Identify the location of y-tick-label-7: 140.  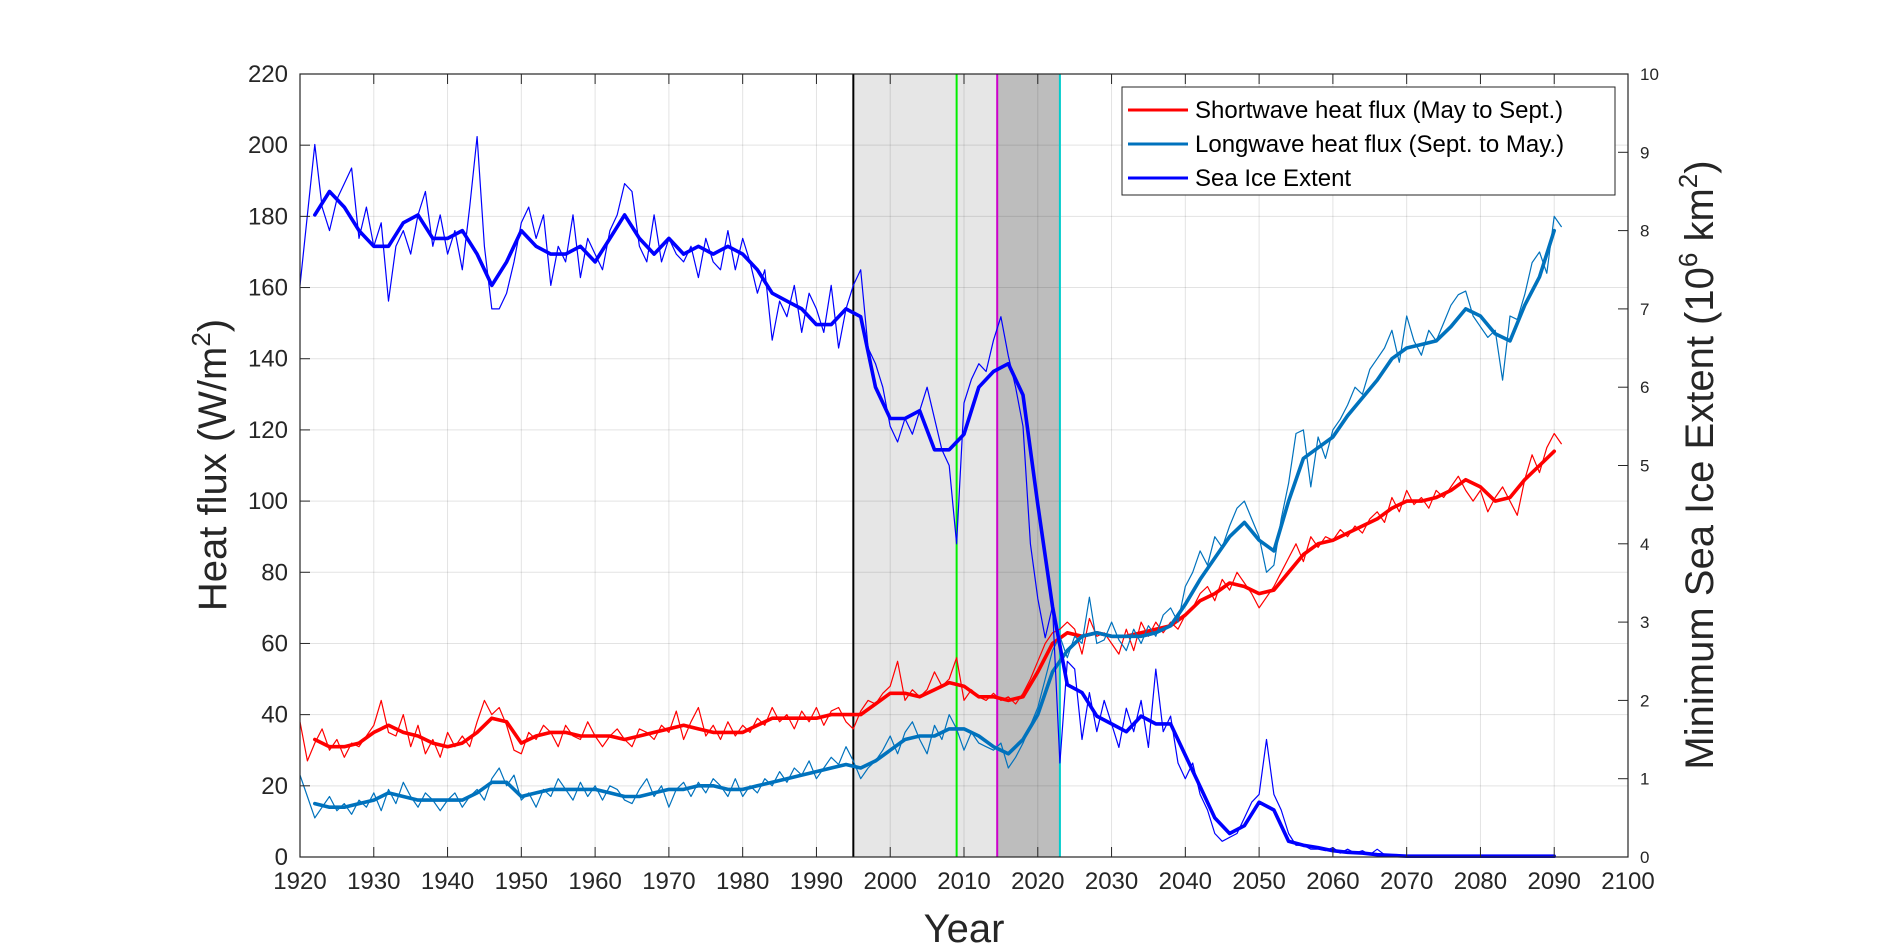
(268, 359).